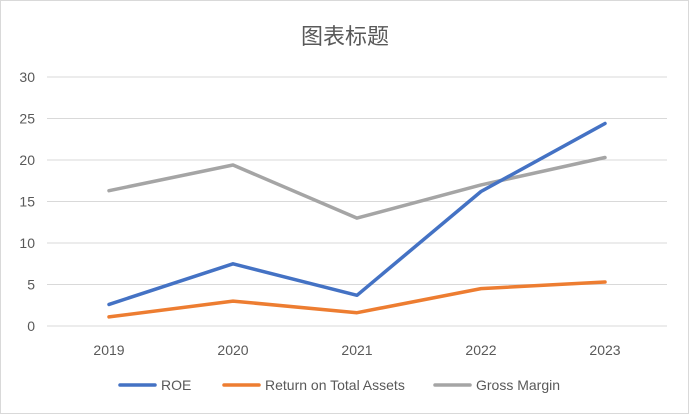 This screenshot has width=689, height=415. I want to click on x-tick-label: 2021, so click(356, 350).